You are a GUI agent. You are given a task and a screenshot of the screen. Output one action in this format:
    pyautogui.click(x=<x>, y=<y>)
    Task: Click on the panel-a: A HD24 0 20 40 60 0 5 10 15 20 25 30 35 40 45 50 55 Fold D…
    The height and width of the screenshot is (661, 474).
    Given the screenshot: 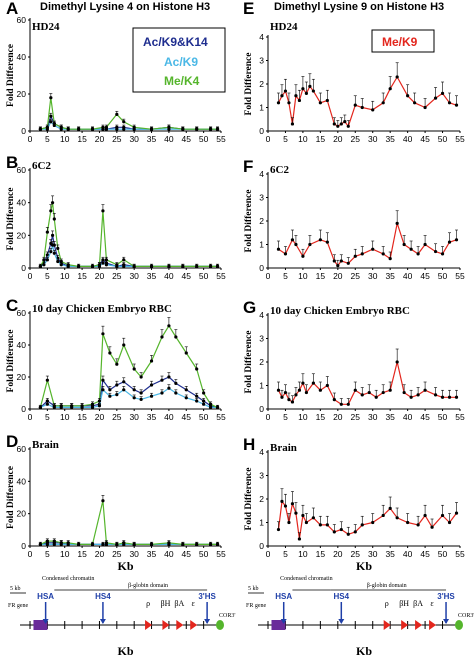 What is the action you would take?
    pyautogui.click(x=116, y=72)
    